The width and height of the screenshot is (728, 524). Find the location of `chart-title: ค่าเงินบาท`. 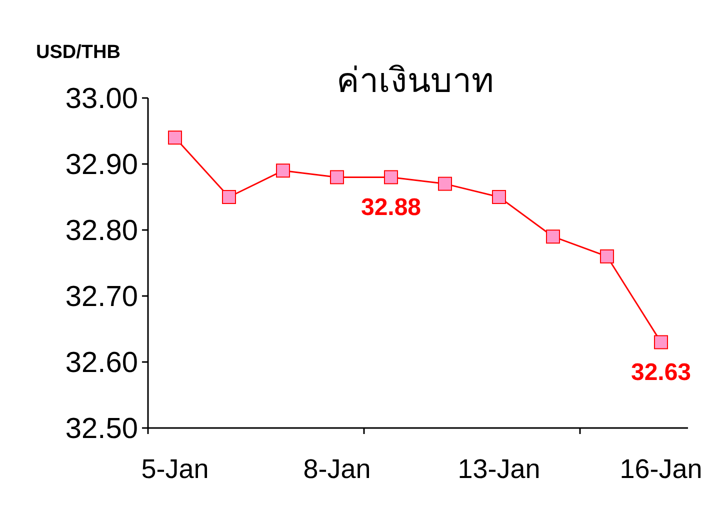

chart-title: ค่าเงินบาท is located at coordinates (415, 81).